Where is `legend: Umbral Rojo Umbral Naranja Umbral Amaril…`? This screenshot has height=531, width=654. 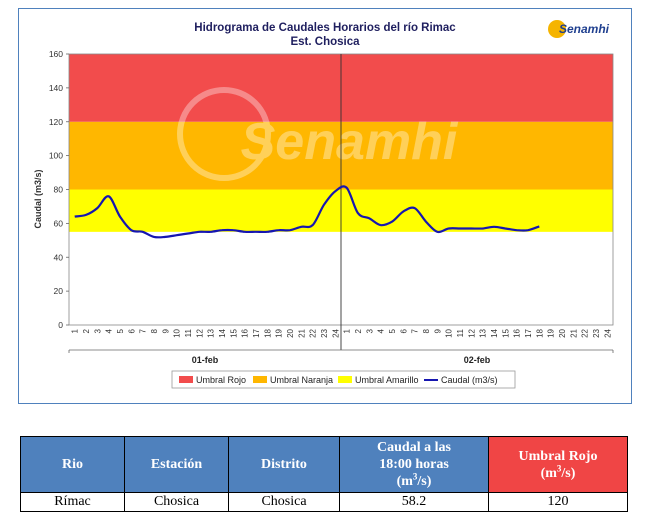
legend: Umbral Rojo Umbral Naranja Umbral Amaril… is located at coordinates (343, 379).